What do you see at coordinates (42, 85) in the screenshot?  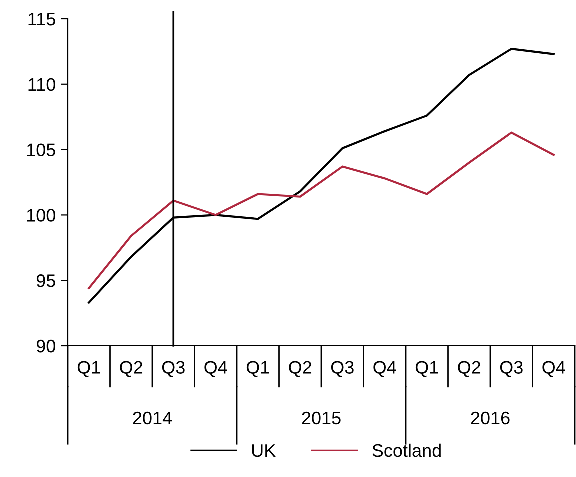 I see `y-tick-label: 110` at bounding box center [42, 85].